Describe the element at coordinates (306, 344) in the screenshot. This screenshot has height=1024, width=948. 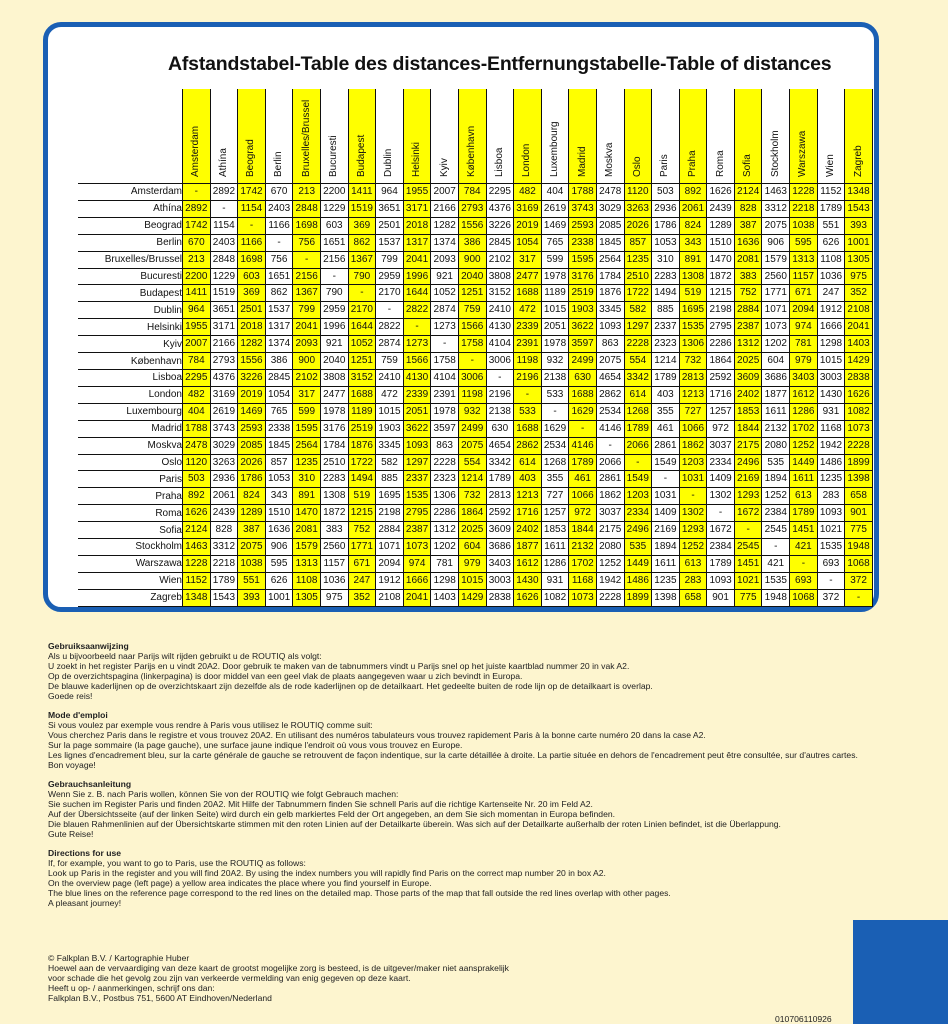
I see `distance-cell: 2093` at that location.